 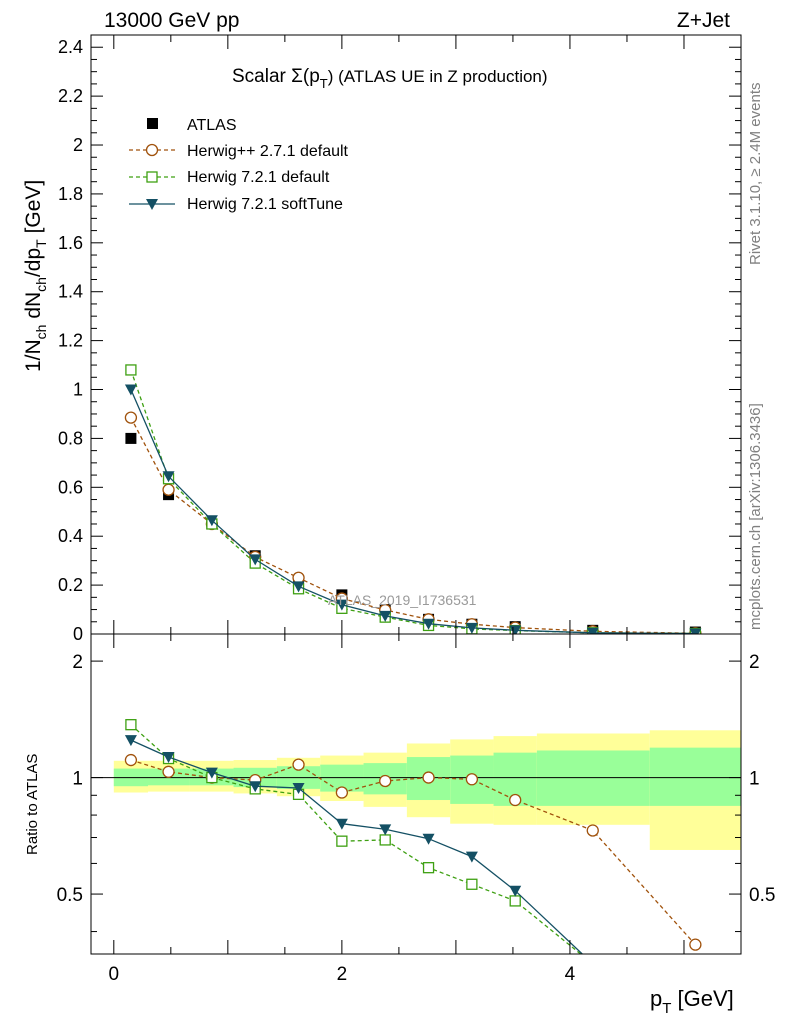 What do you see at coordinates (32, 804) in the screenshot?
I see `ratio-y-axis-label: Ratio to ATLAS` at bounding box center [32, 804].